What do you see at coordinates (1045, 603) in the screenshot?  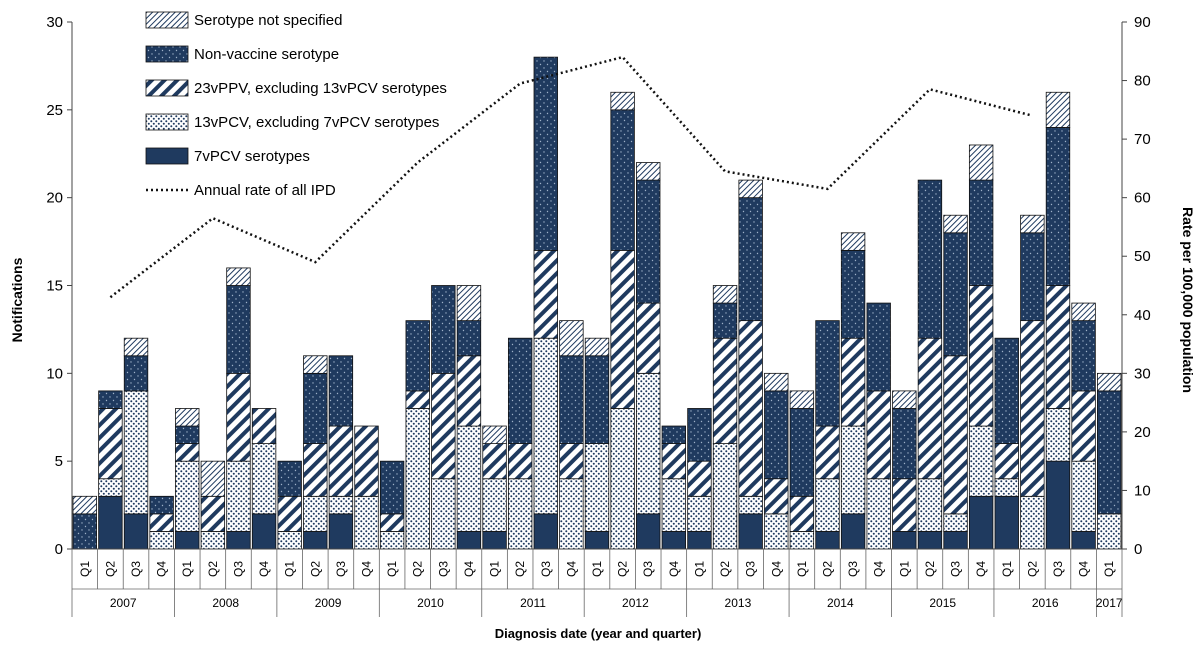 I see `year-label: 2016` at bounding box center [1045, 603].